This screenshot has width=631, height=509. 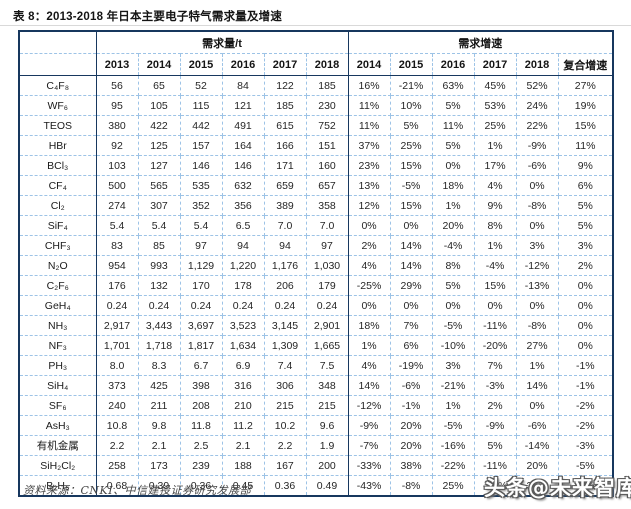 I want to click on demand-value-cell: 92, so click(x=117, y=145).